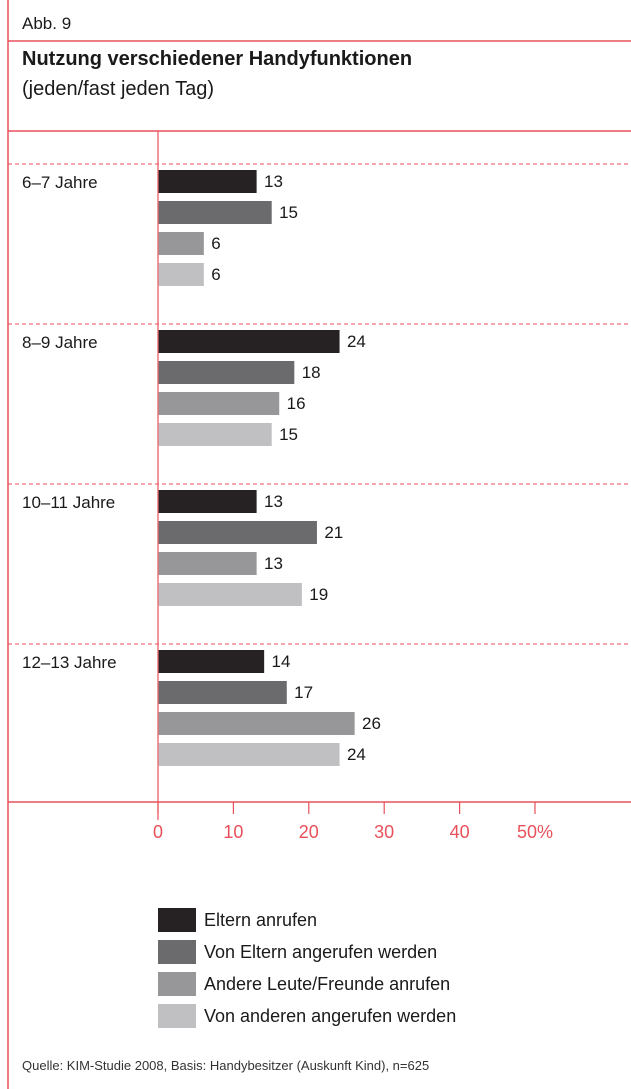 This screenshot has width=631, height=1089. What do you see at coordinates (158, 832) in the screenshot?
I see `x-tick-label: 0` at bounding box center [158, 832].